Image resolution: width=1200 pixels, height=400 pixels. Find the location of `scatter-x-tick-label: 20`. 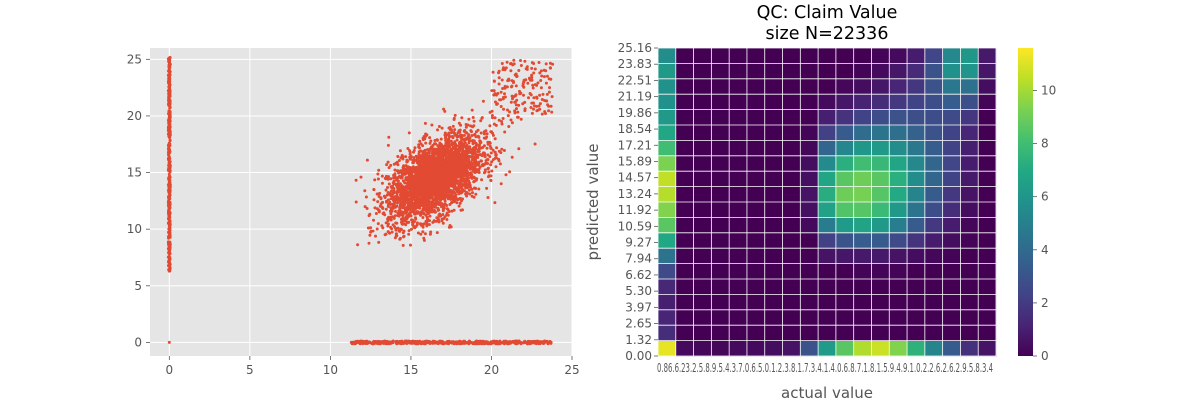

scatter-x-tick-label: 20 is located at coordinates (491, 370).